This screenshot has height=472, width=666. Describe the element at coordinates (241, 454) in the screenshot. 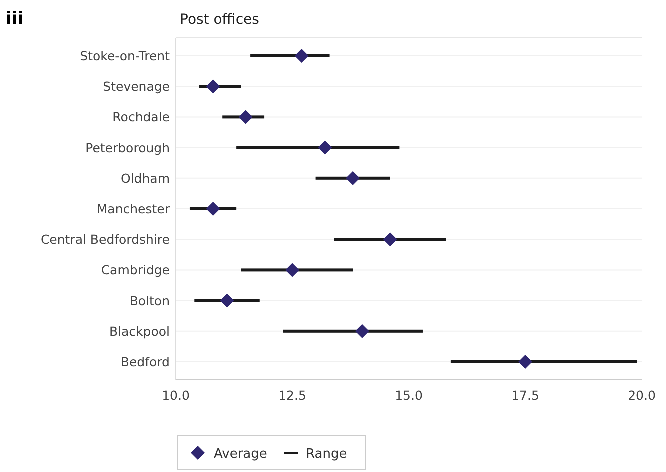

I see `legend-label: Average` at that location.